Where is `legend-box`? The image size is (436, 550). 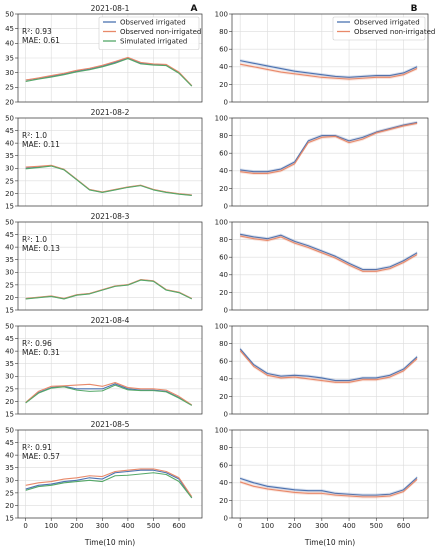
legend-box is located at coordinates (379, 28).